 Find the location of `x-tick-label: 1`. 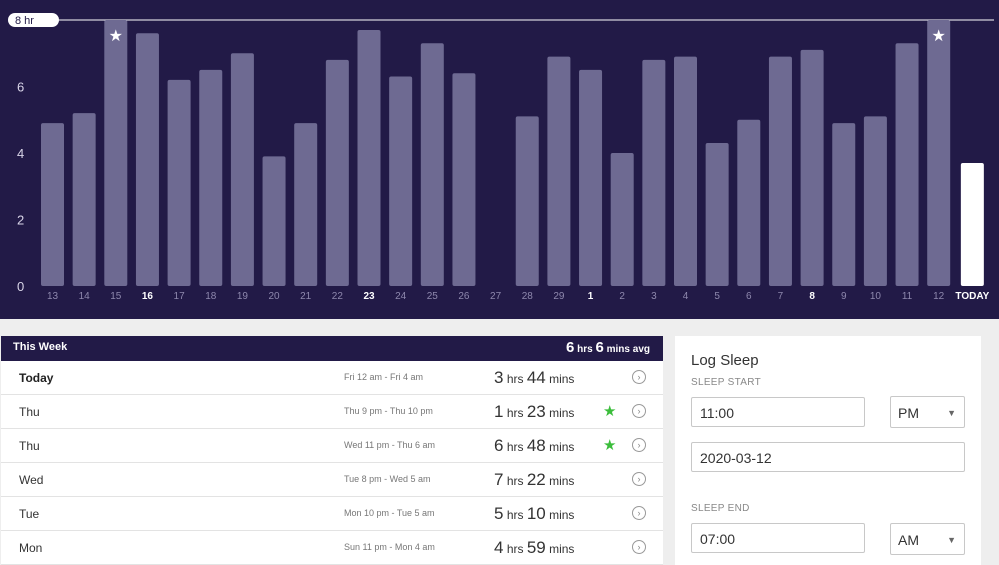

x-tick-label: 1 is located at coordinates (591, 296).